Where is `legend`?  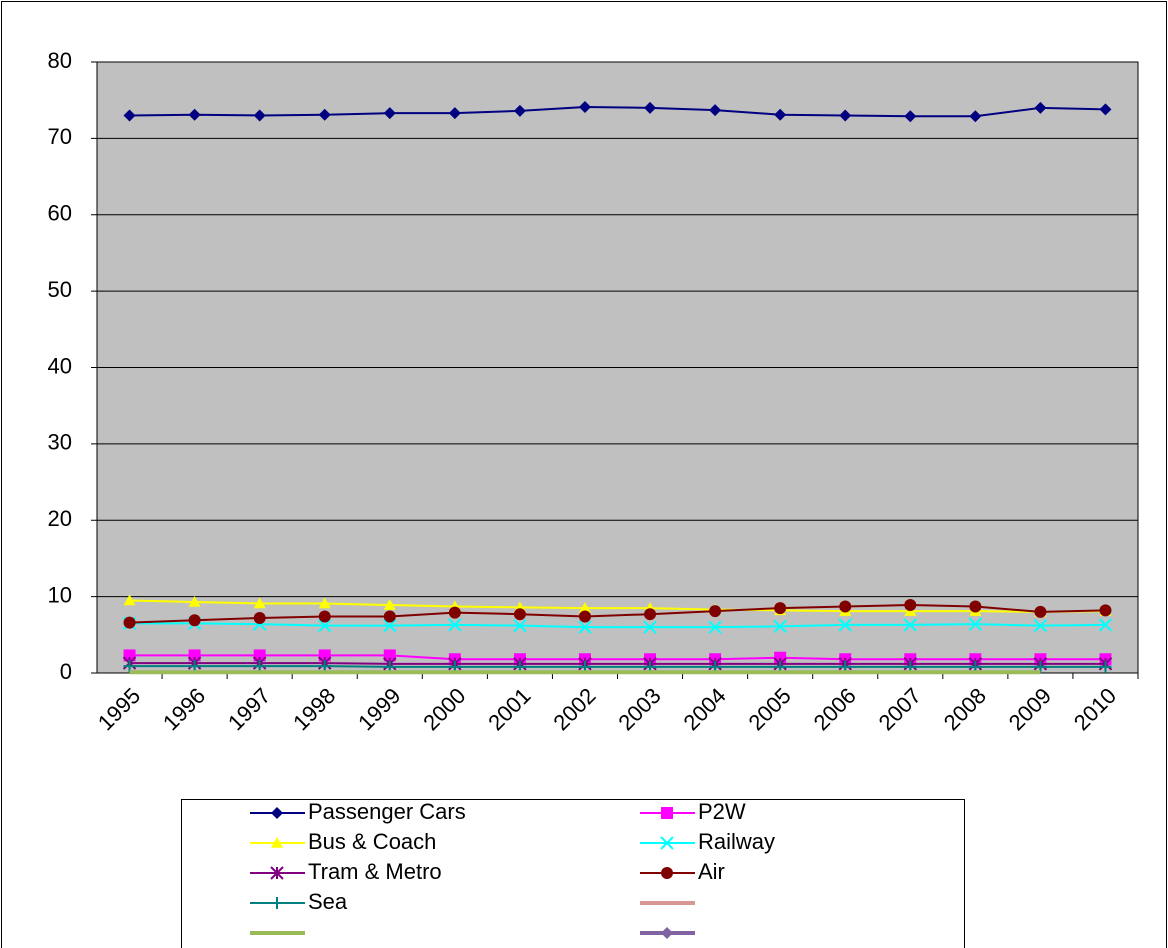 legend is located at coordinates (573, 873).